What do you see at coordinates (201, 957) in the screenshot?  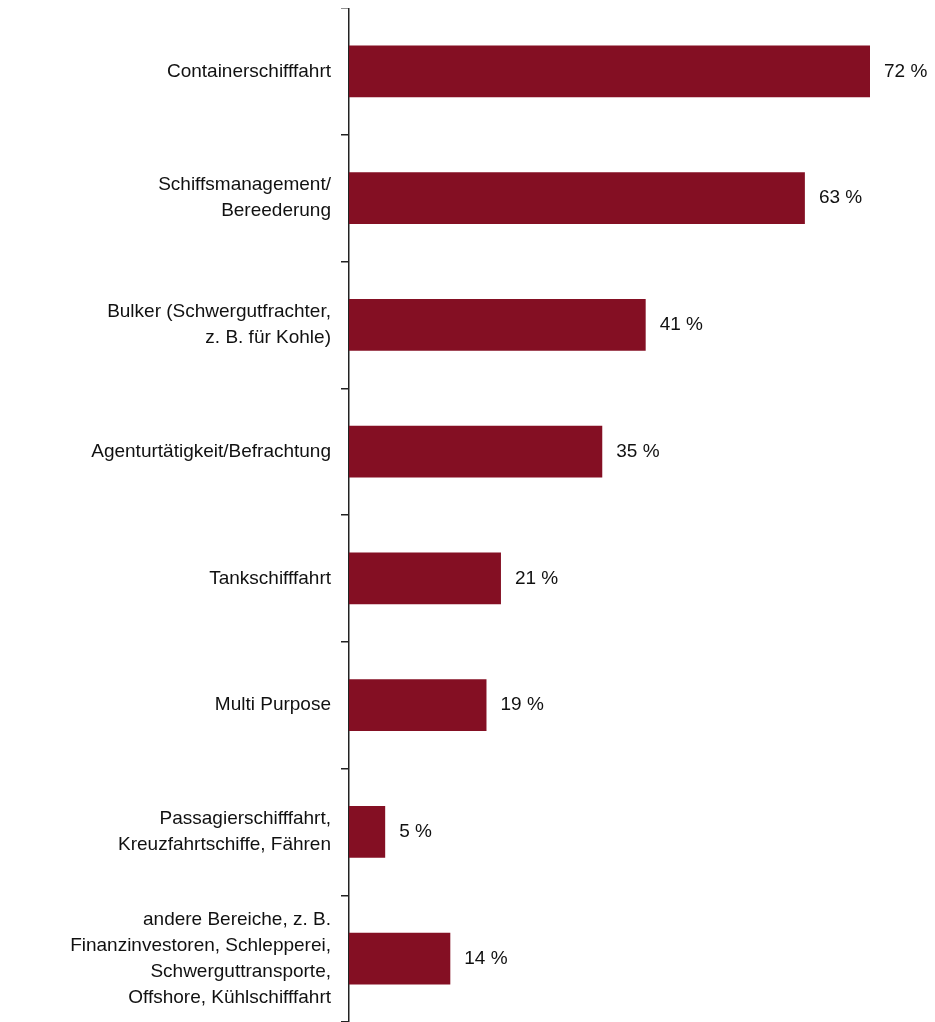 I see `y-tick-label: andere Bereiche, z. B. Finanzinvestoren, Schlepperei, Schwerguttransporte, Offshore, Kühlschifffahrt` at bounding box center [201, 957].